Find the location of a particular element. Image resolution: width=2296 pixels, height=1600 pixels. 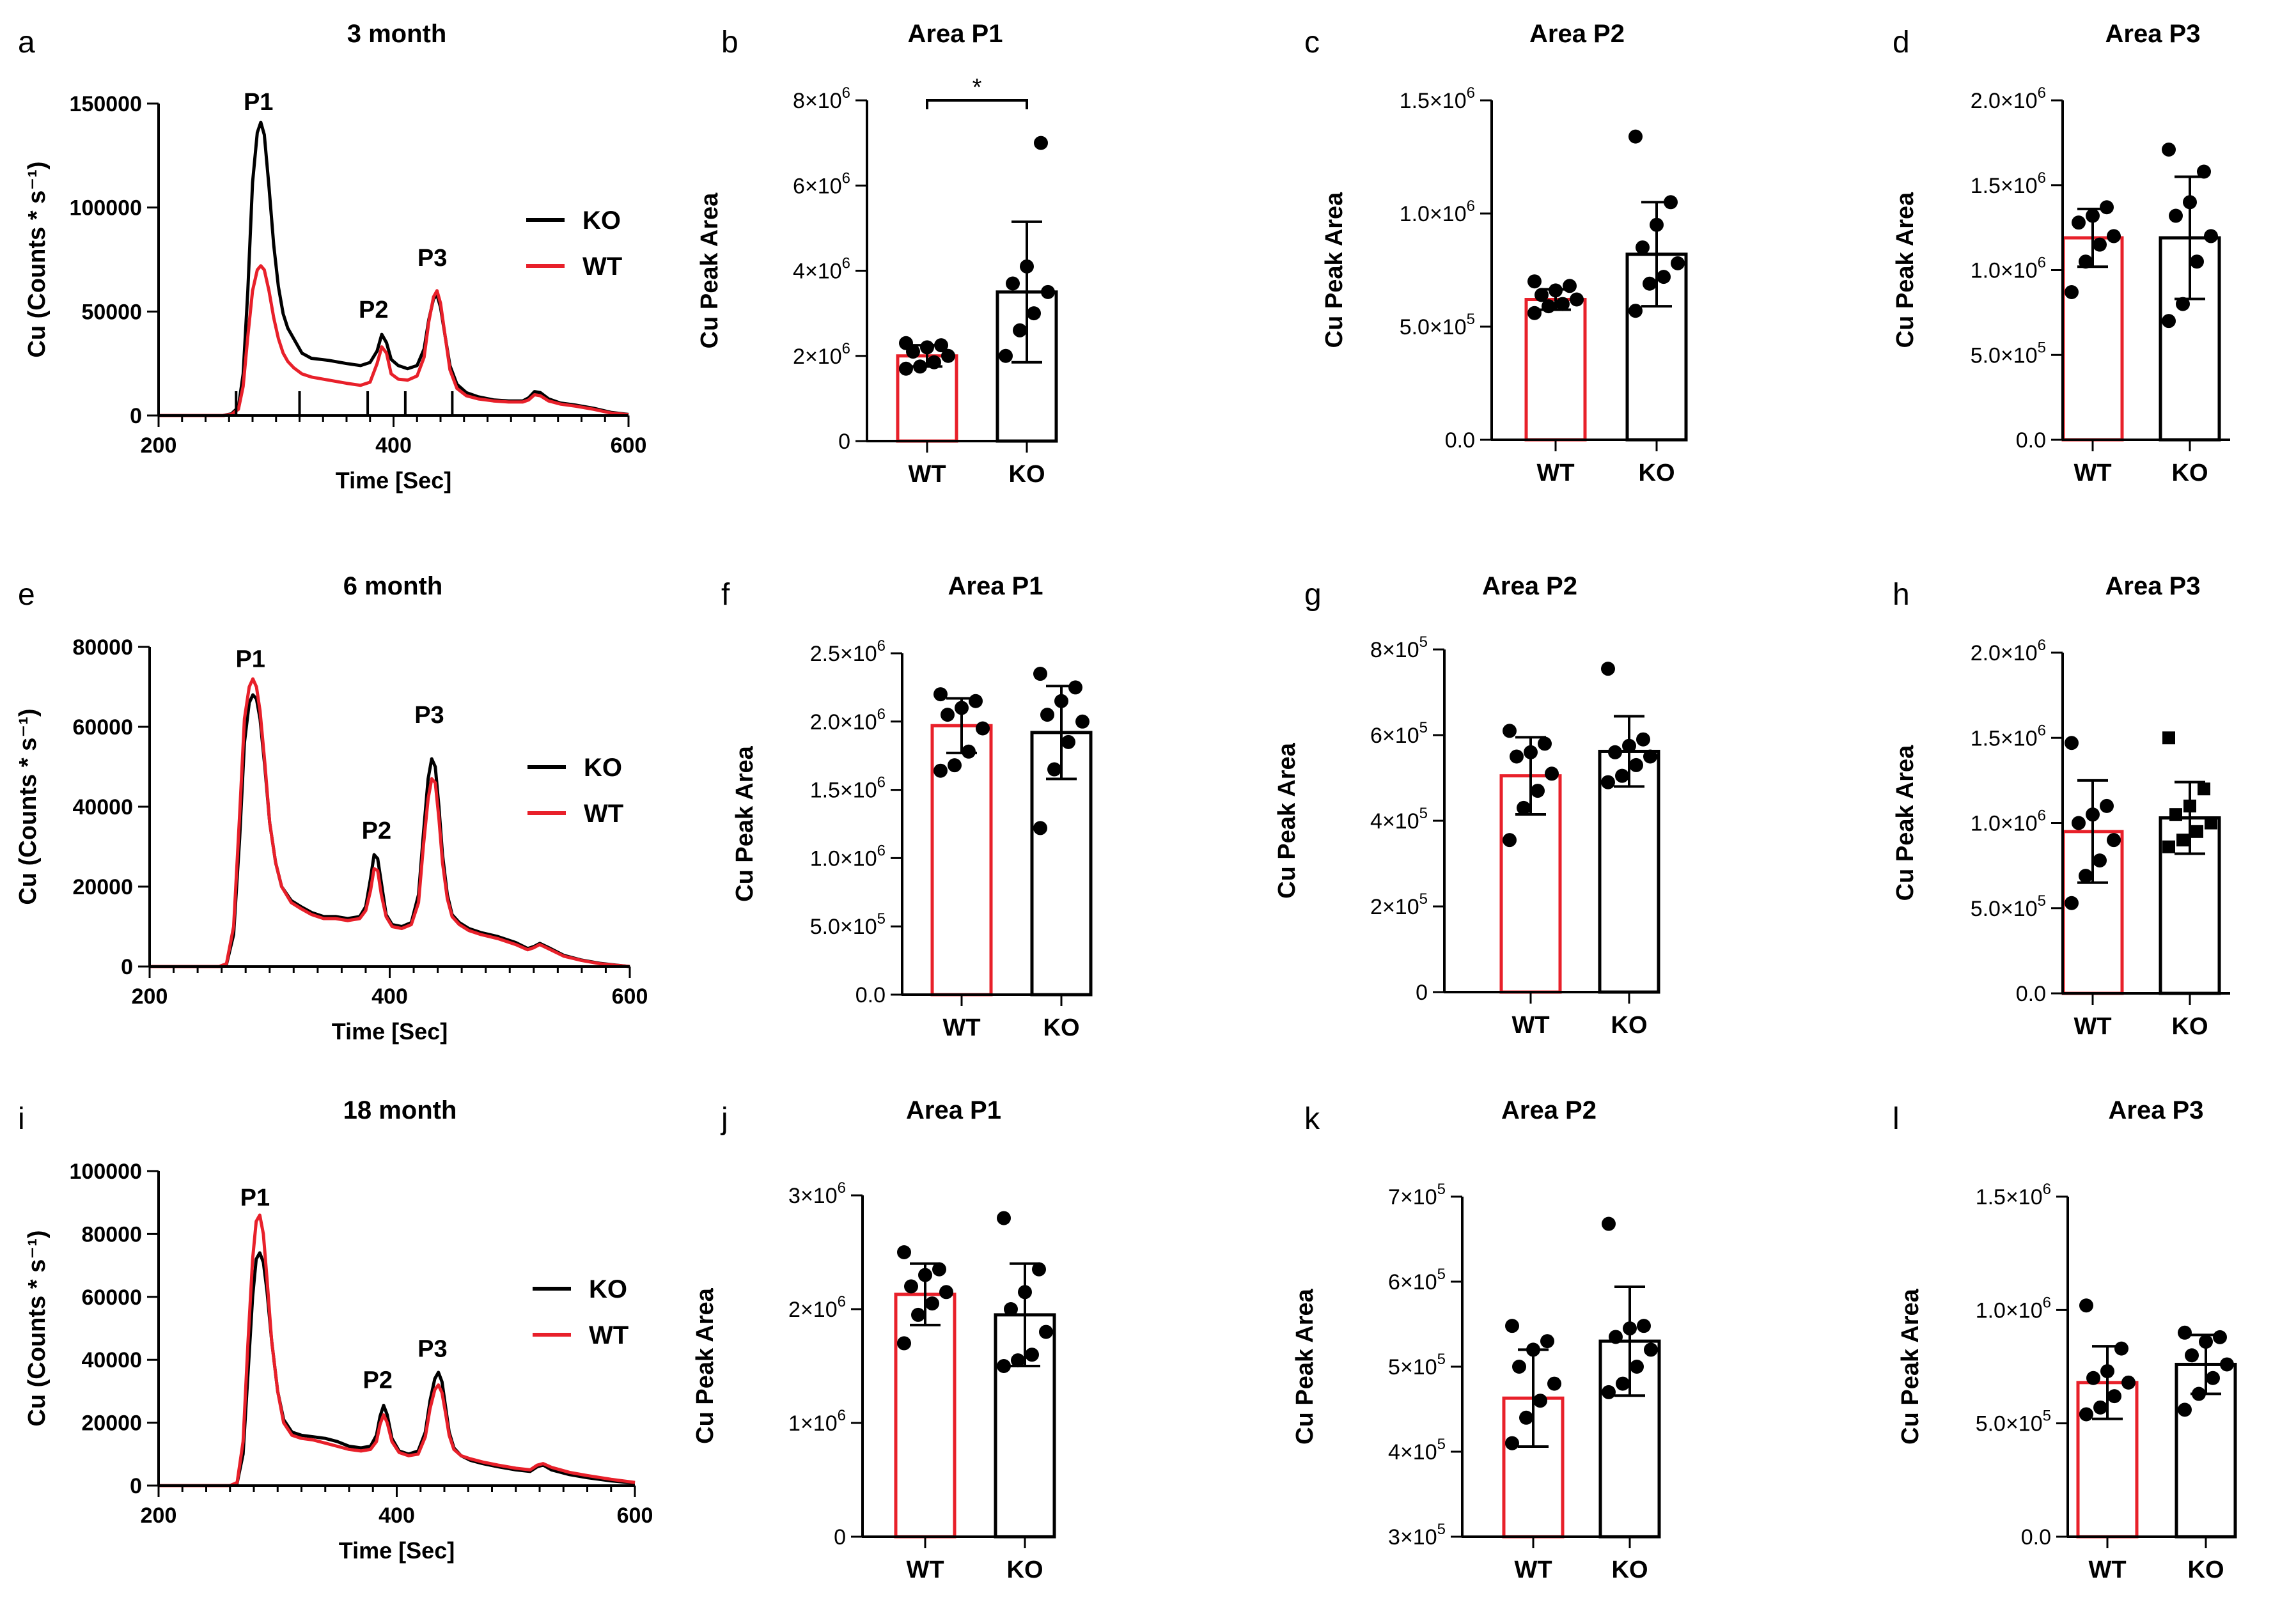

series-line-wt is located at coordinates (390, 822).